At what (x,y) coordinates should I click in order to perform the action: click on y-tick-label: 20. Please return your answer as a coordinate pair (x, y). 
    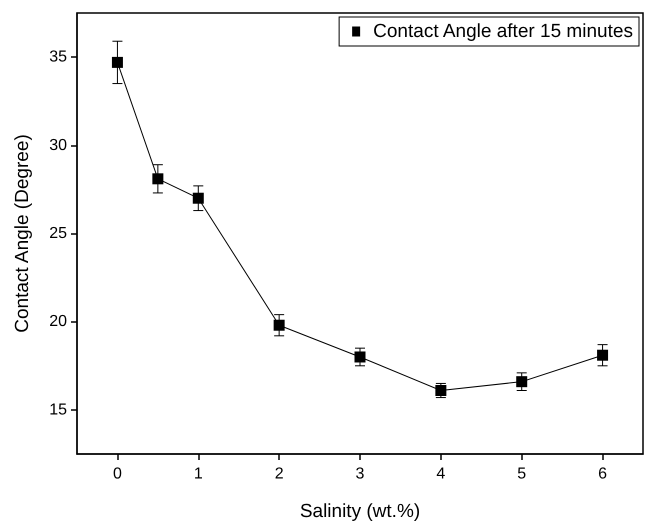
    Looking at the image, I should click on (58, 321).